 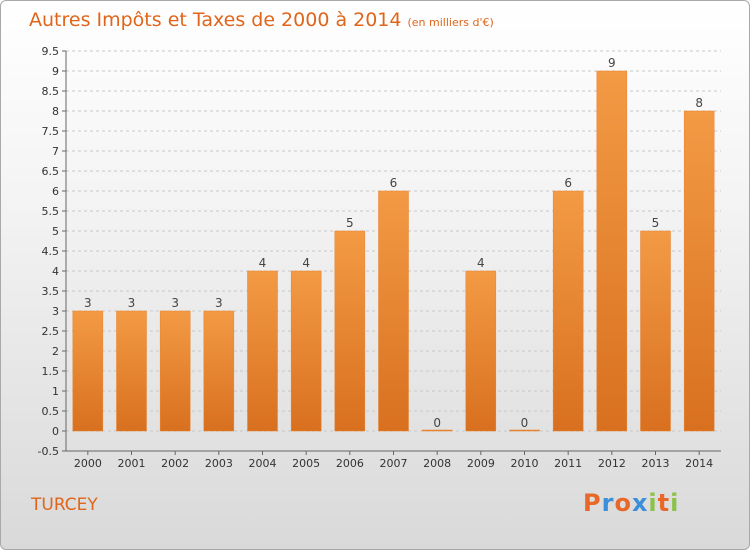 I want to click on data-label: 8, so click(x=699, y=103).